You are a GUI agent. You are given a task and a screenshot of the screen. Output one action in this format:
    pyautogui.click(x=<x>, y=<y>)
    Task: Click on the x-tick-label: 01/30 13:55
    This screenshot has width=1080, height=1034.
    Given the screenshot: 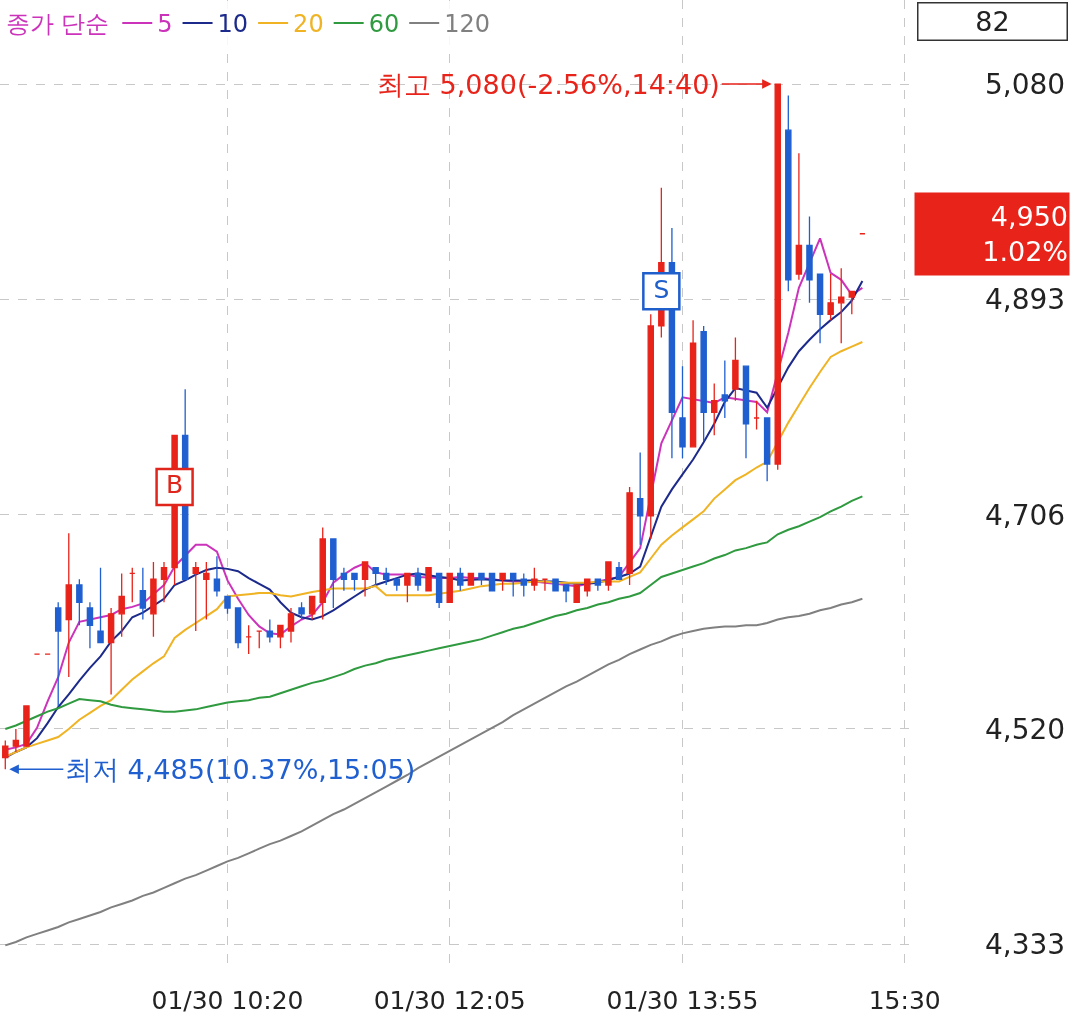 What is the action you would take?
    pyautogui.click(x=682, y=1000)
    